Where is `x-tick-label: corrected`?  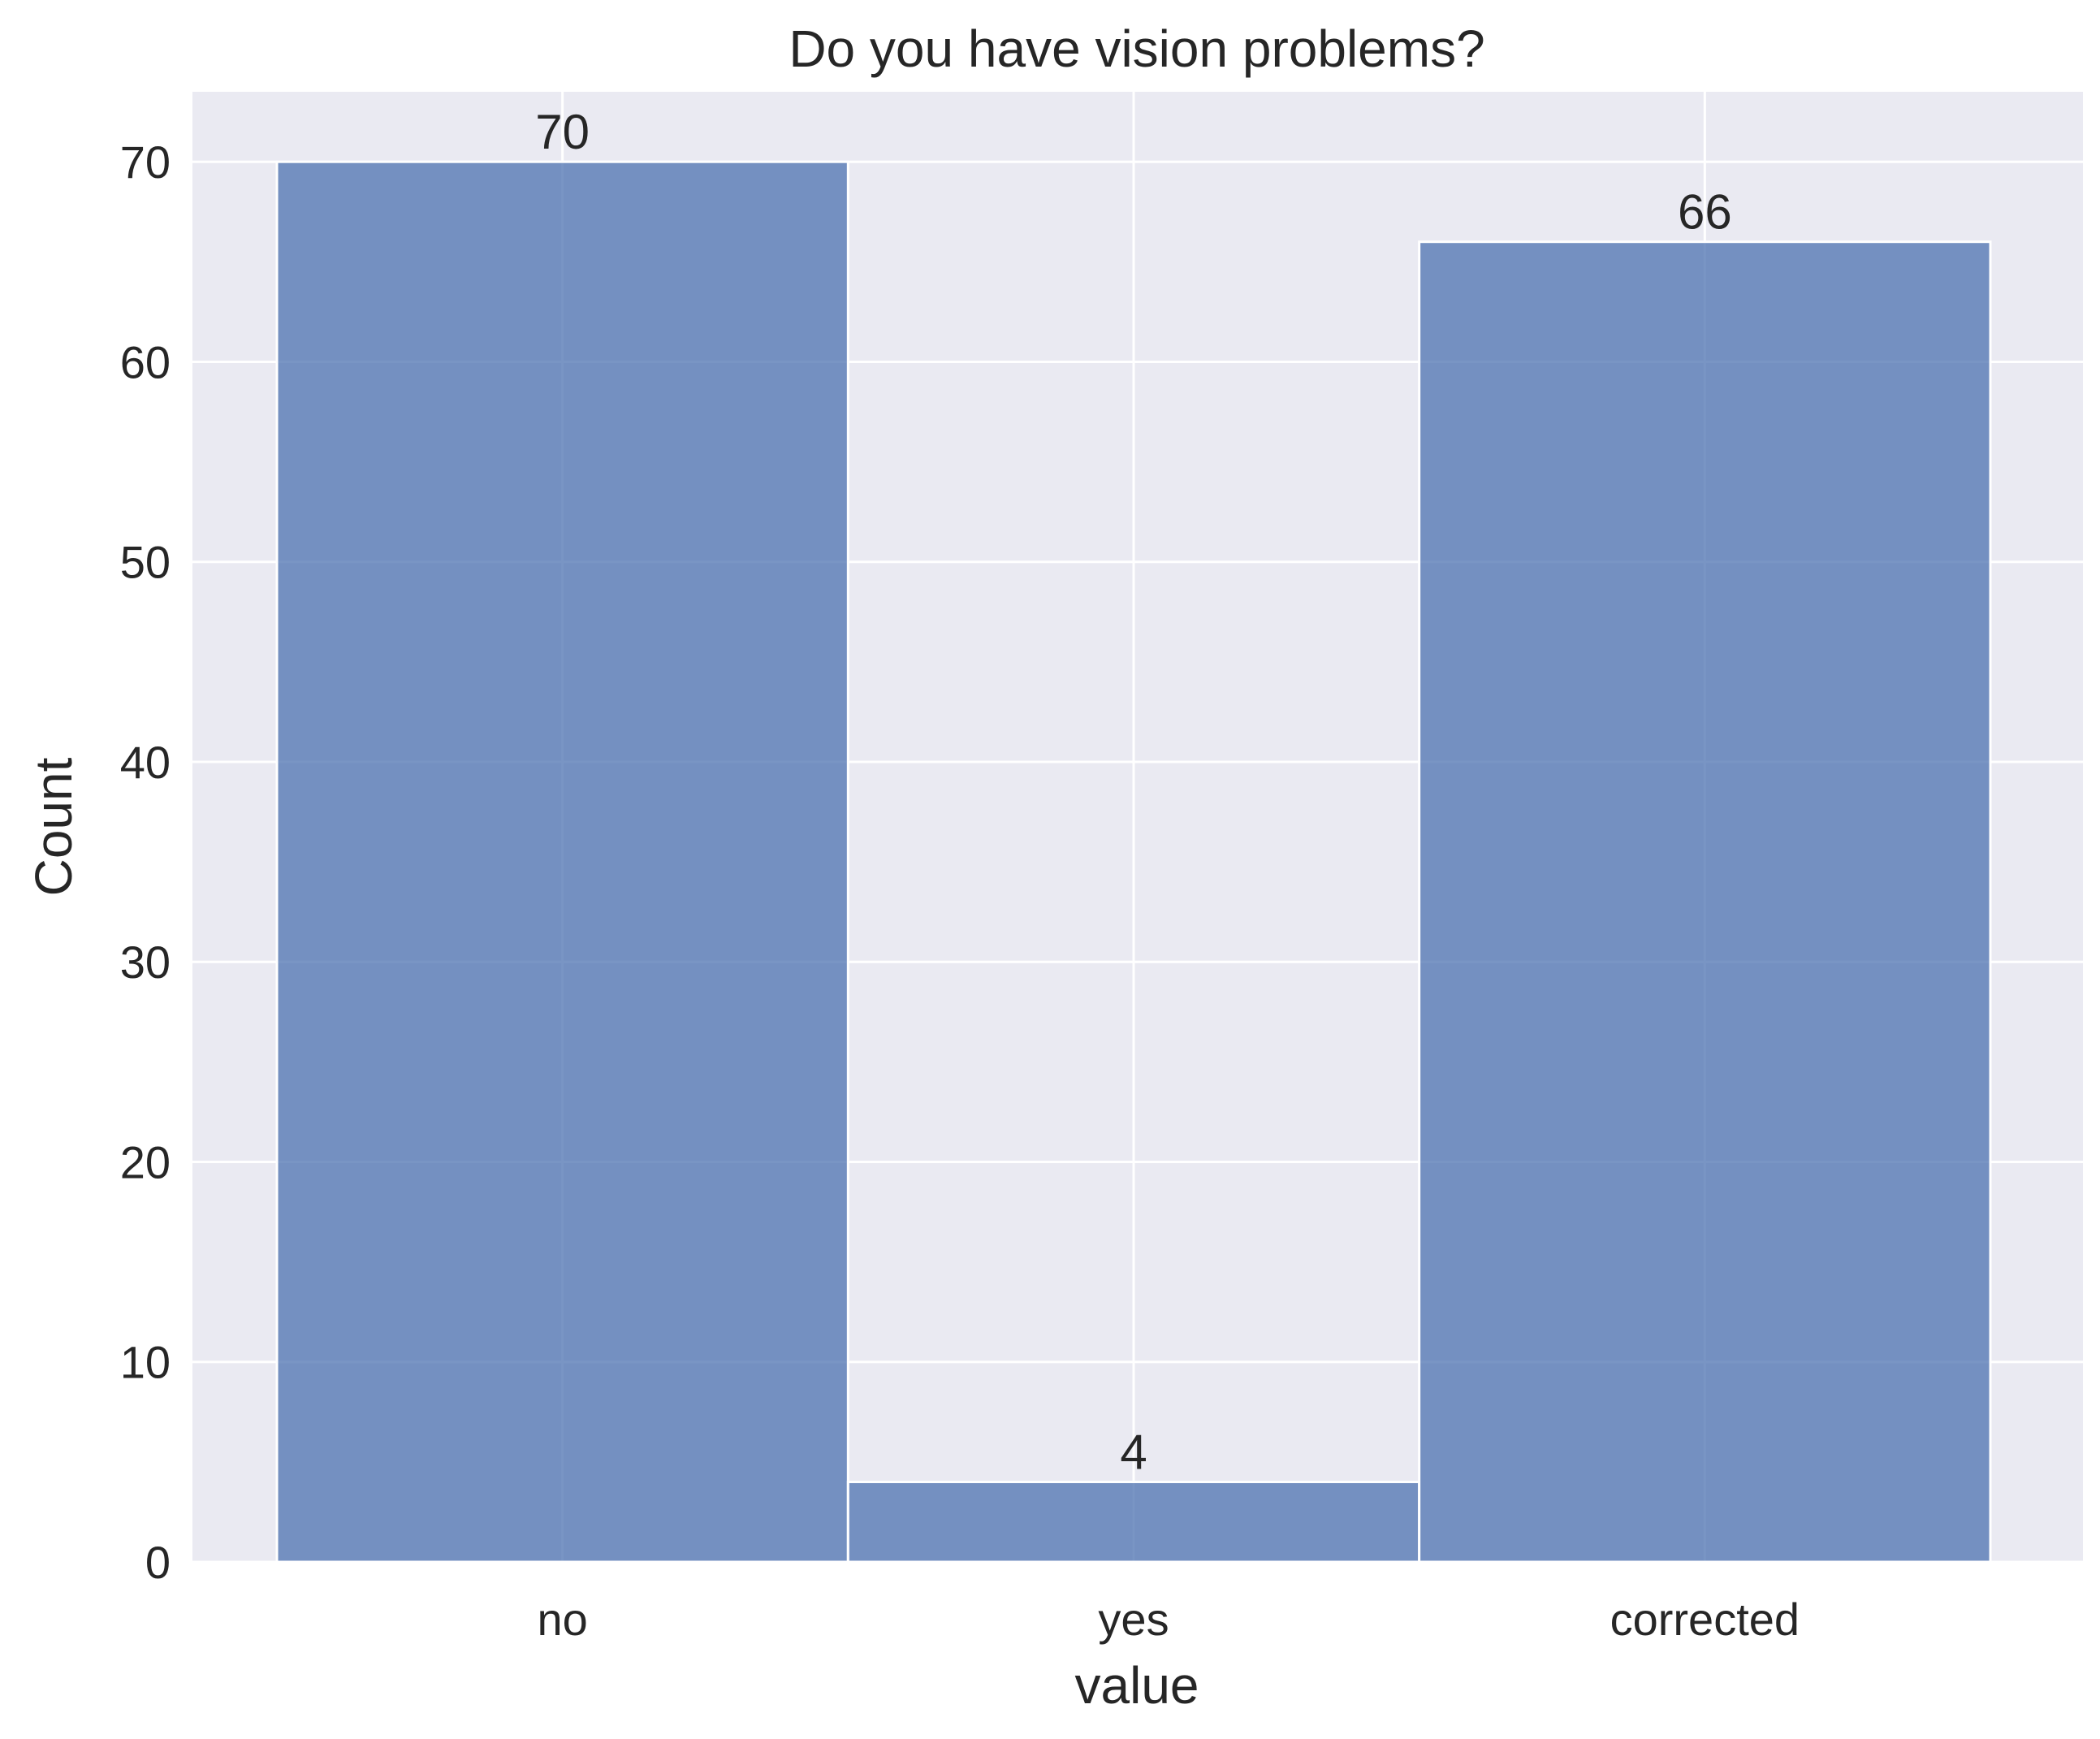 x-tick-label: corrected is located at coordinates (1705, 1619).